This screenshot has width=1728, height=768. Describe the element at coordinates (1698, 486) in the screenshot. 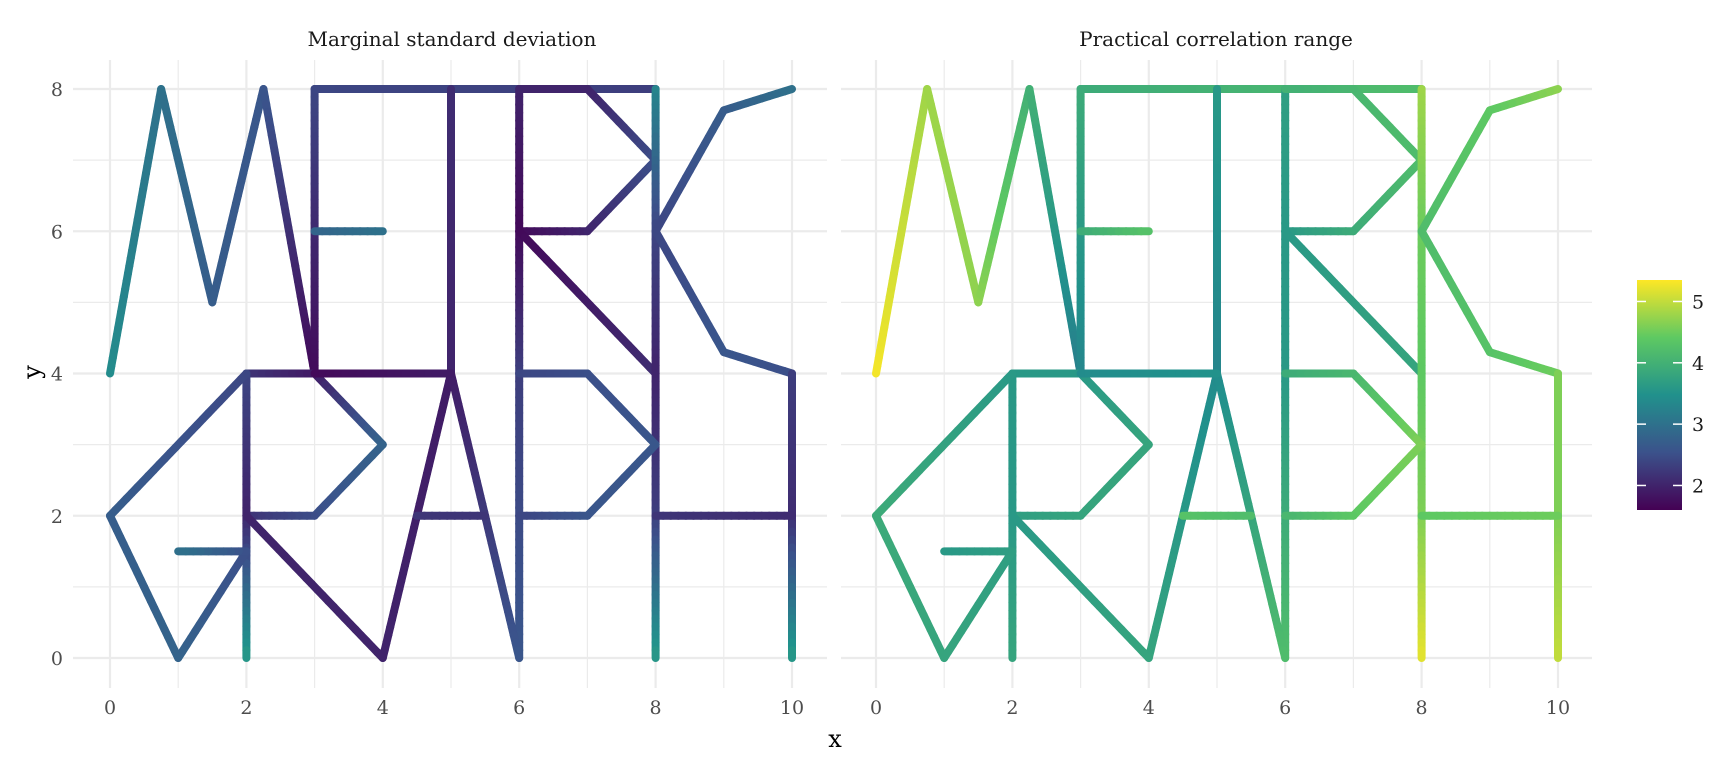

I see `colorbar-tick-label: 2` at that location.